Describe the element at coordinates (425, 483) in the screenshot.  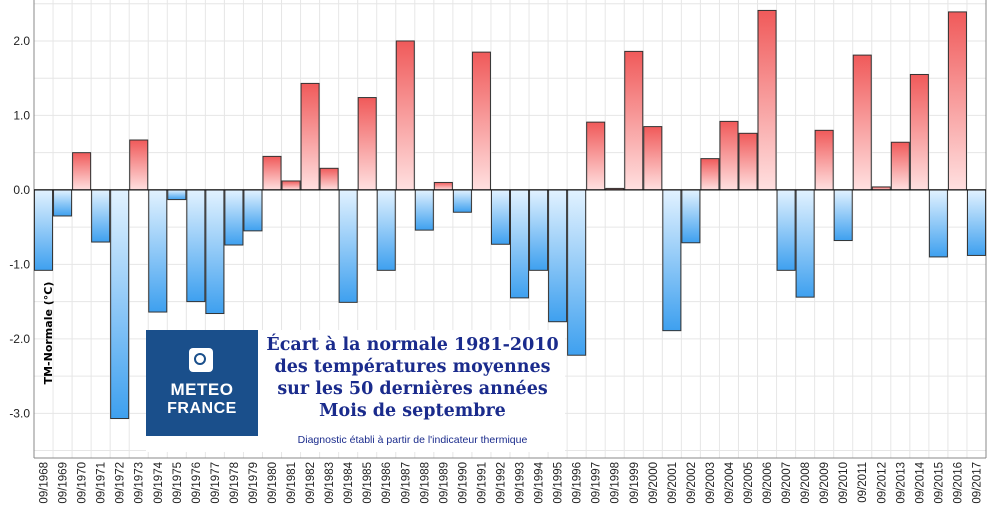
I see `x-tick-label: 09/1988` at that location.